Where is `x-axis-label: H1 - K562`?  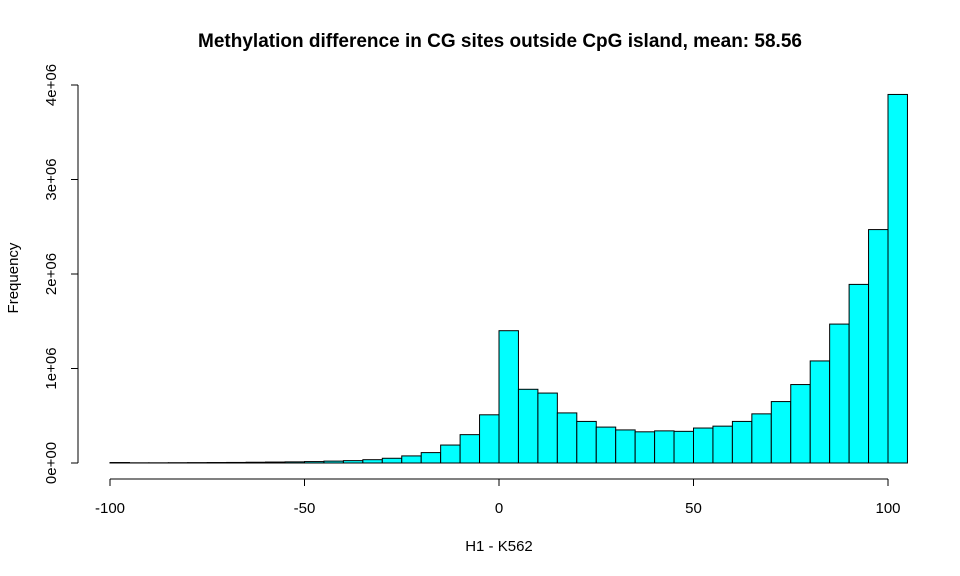
x-axis-label: H1 - K562 is located at coordinates (499, 546).